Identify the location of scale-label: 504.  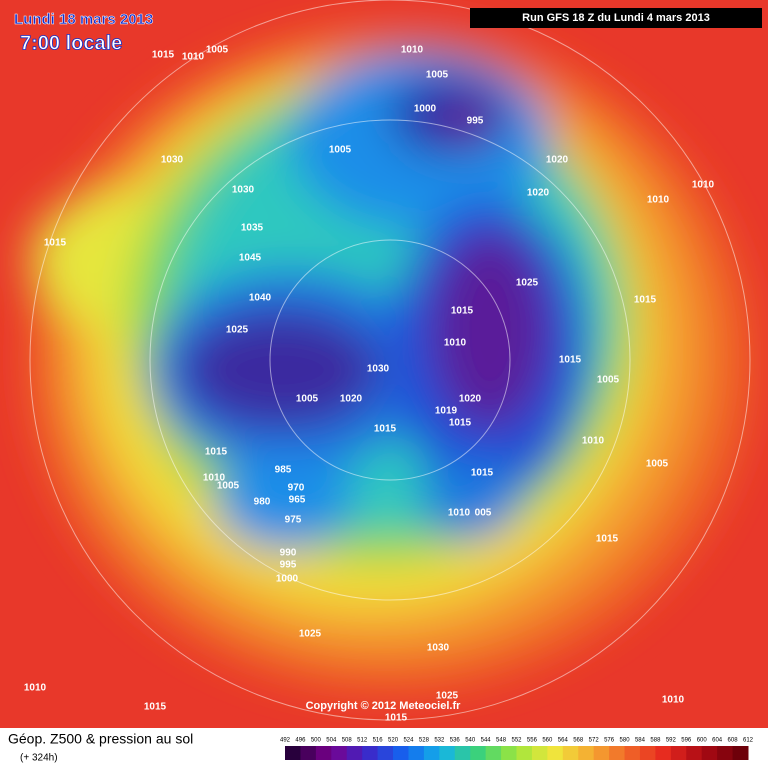
(331, 741).